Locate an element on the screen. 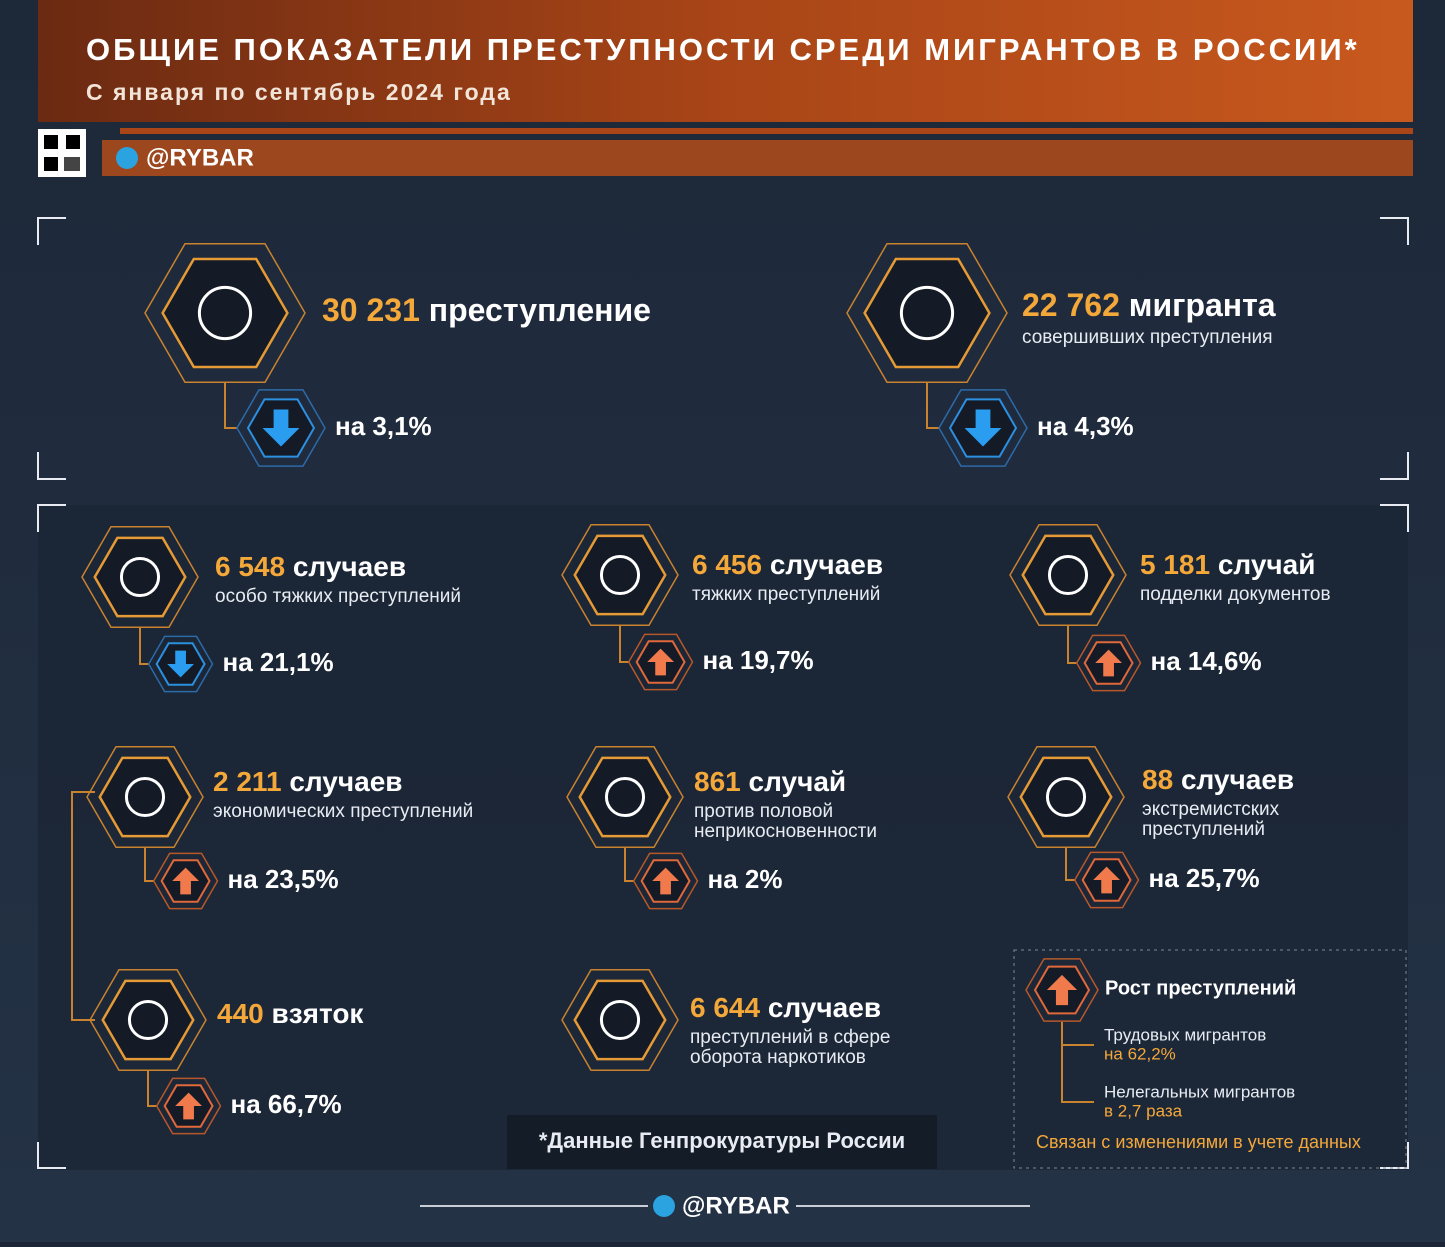 This screenshot has width=1445, height=1247. stat-unit: мигранта is located at coordinates (1202, 305).